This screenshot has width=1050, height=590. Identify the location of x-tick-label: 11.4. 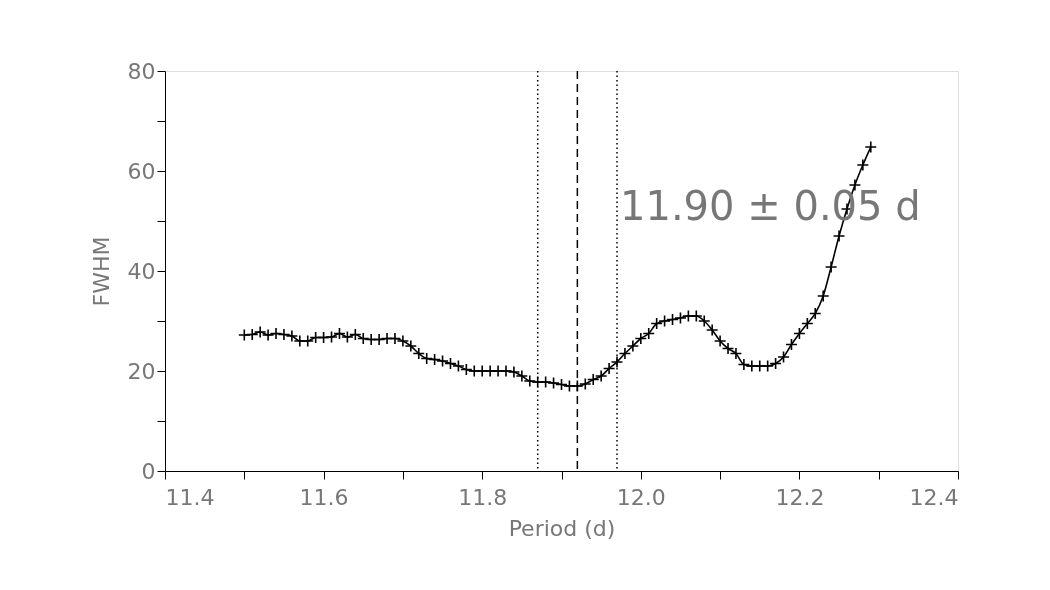
(190, 497).